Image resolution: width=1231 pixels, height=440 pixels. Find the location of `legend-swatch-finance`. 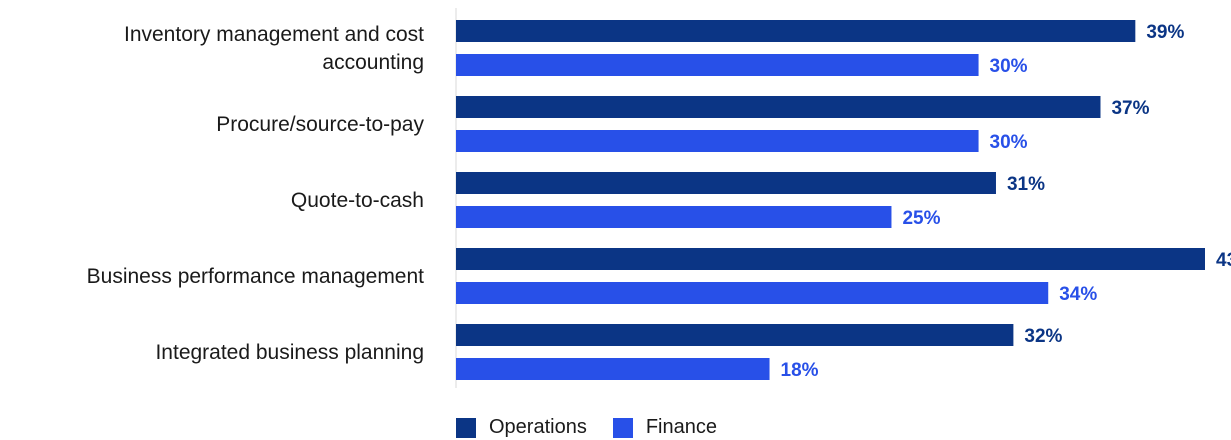

legend-swatch-finance is located at coordinates (622, 427).